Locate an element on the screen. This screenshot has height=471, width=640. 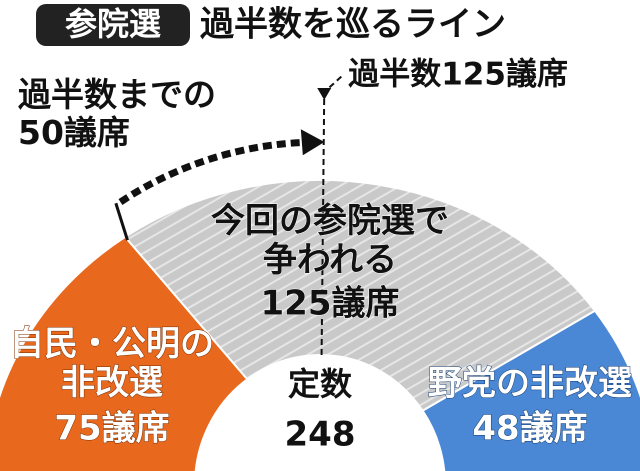
value-label: 75議席 is located at coordinates (111, 429).